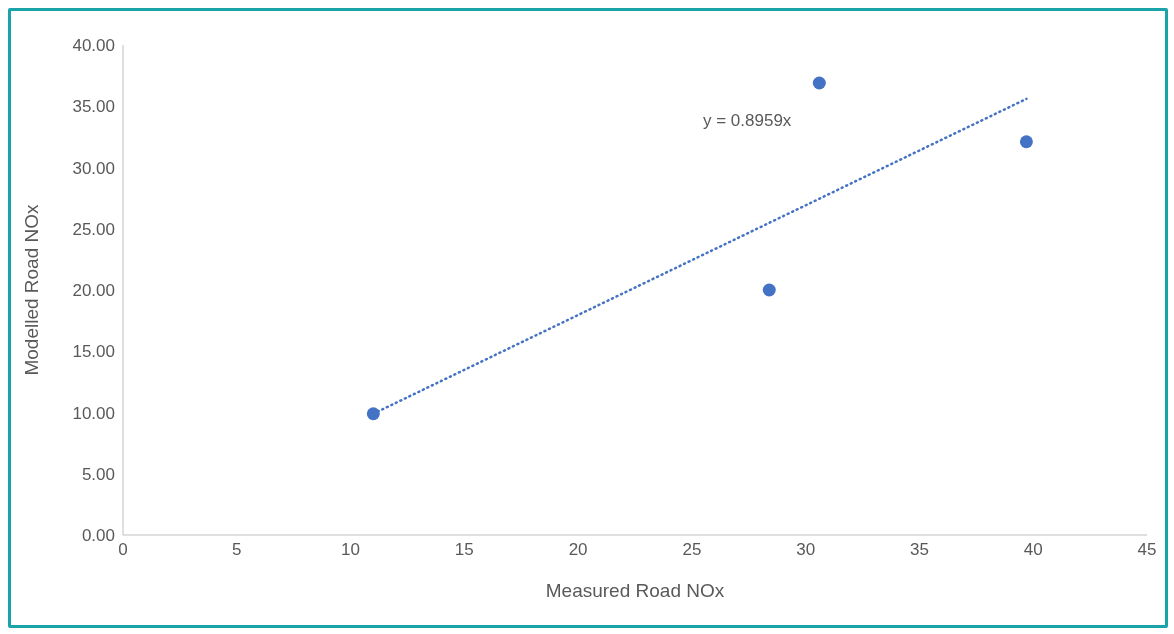  I want to click on x-tick-label: 15, so click(464, 550).